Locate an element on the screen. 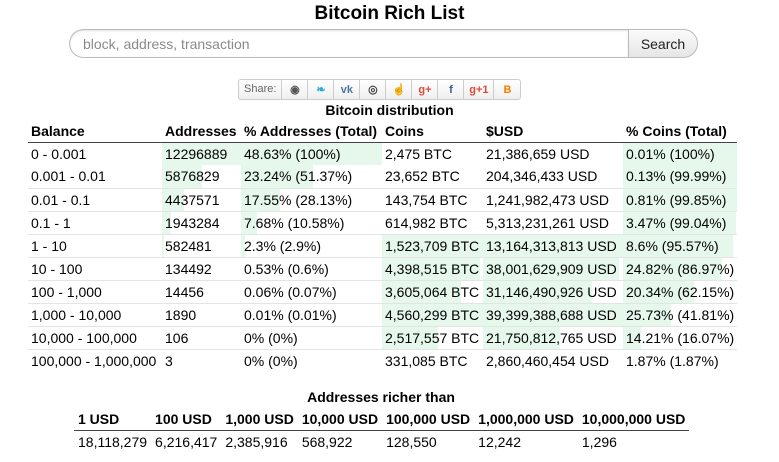 The width and height of the screenshot is (779, 462). header-balance: Balance is located at coordinates (95, 131).